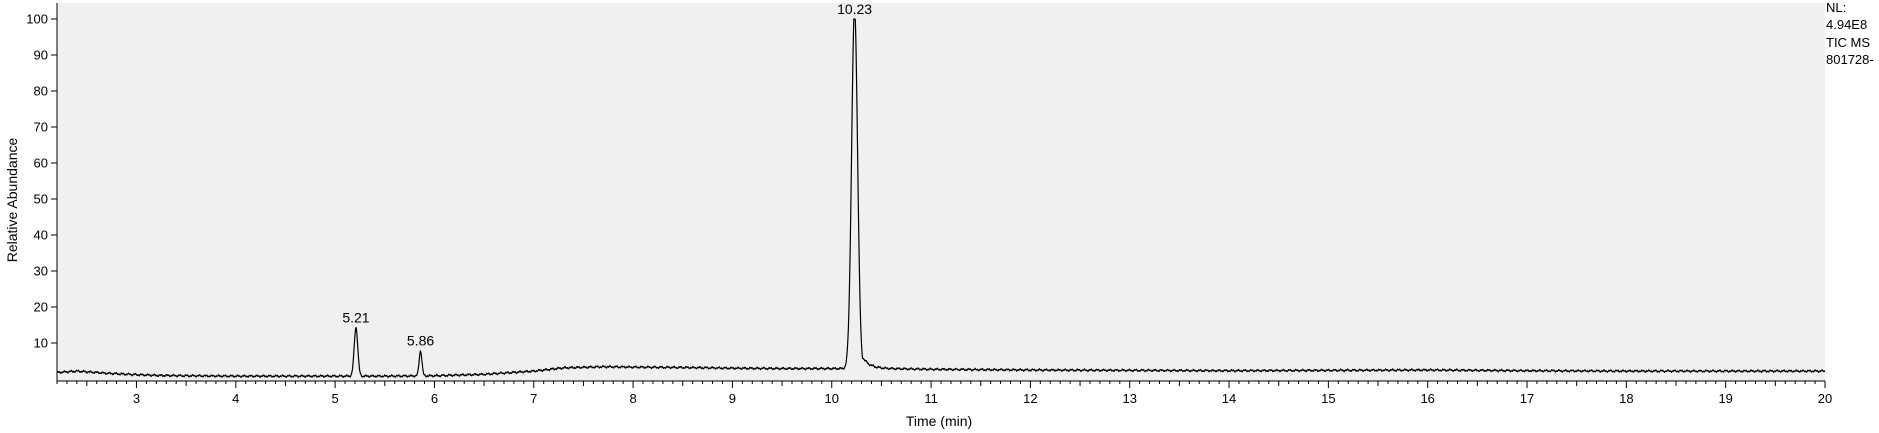 Image resolution: width=1879 pixels, height=433 pixels. What do you see at coordinates (1847, 24) in the screenshot?
I see `nl-value: 4.94E8` at bounding box center [1847, 24].